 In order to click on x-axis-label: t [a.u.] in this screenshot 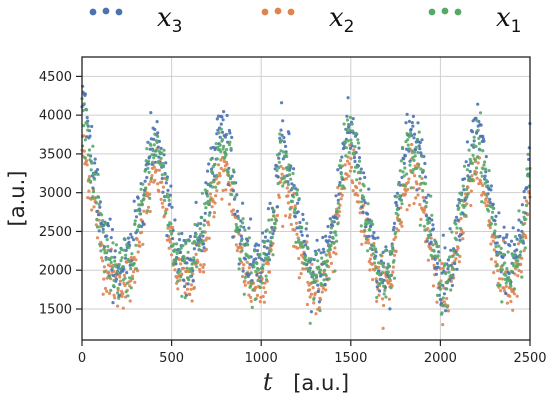, I will do `click(306, 382)`.